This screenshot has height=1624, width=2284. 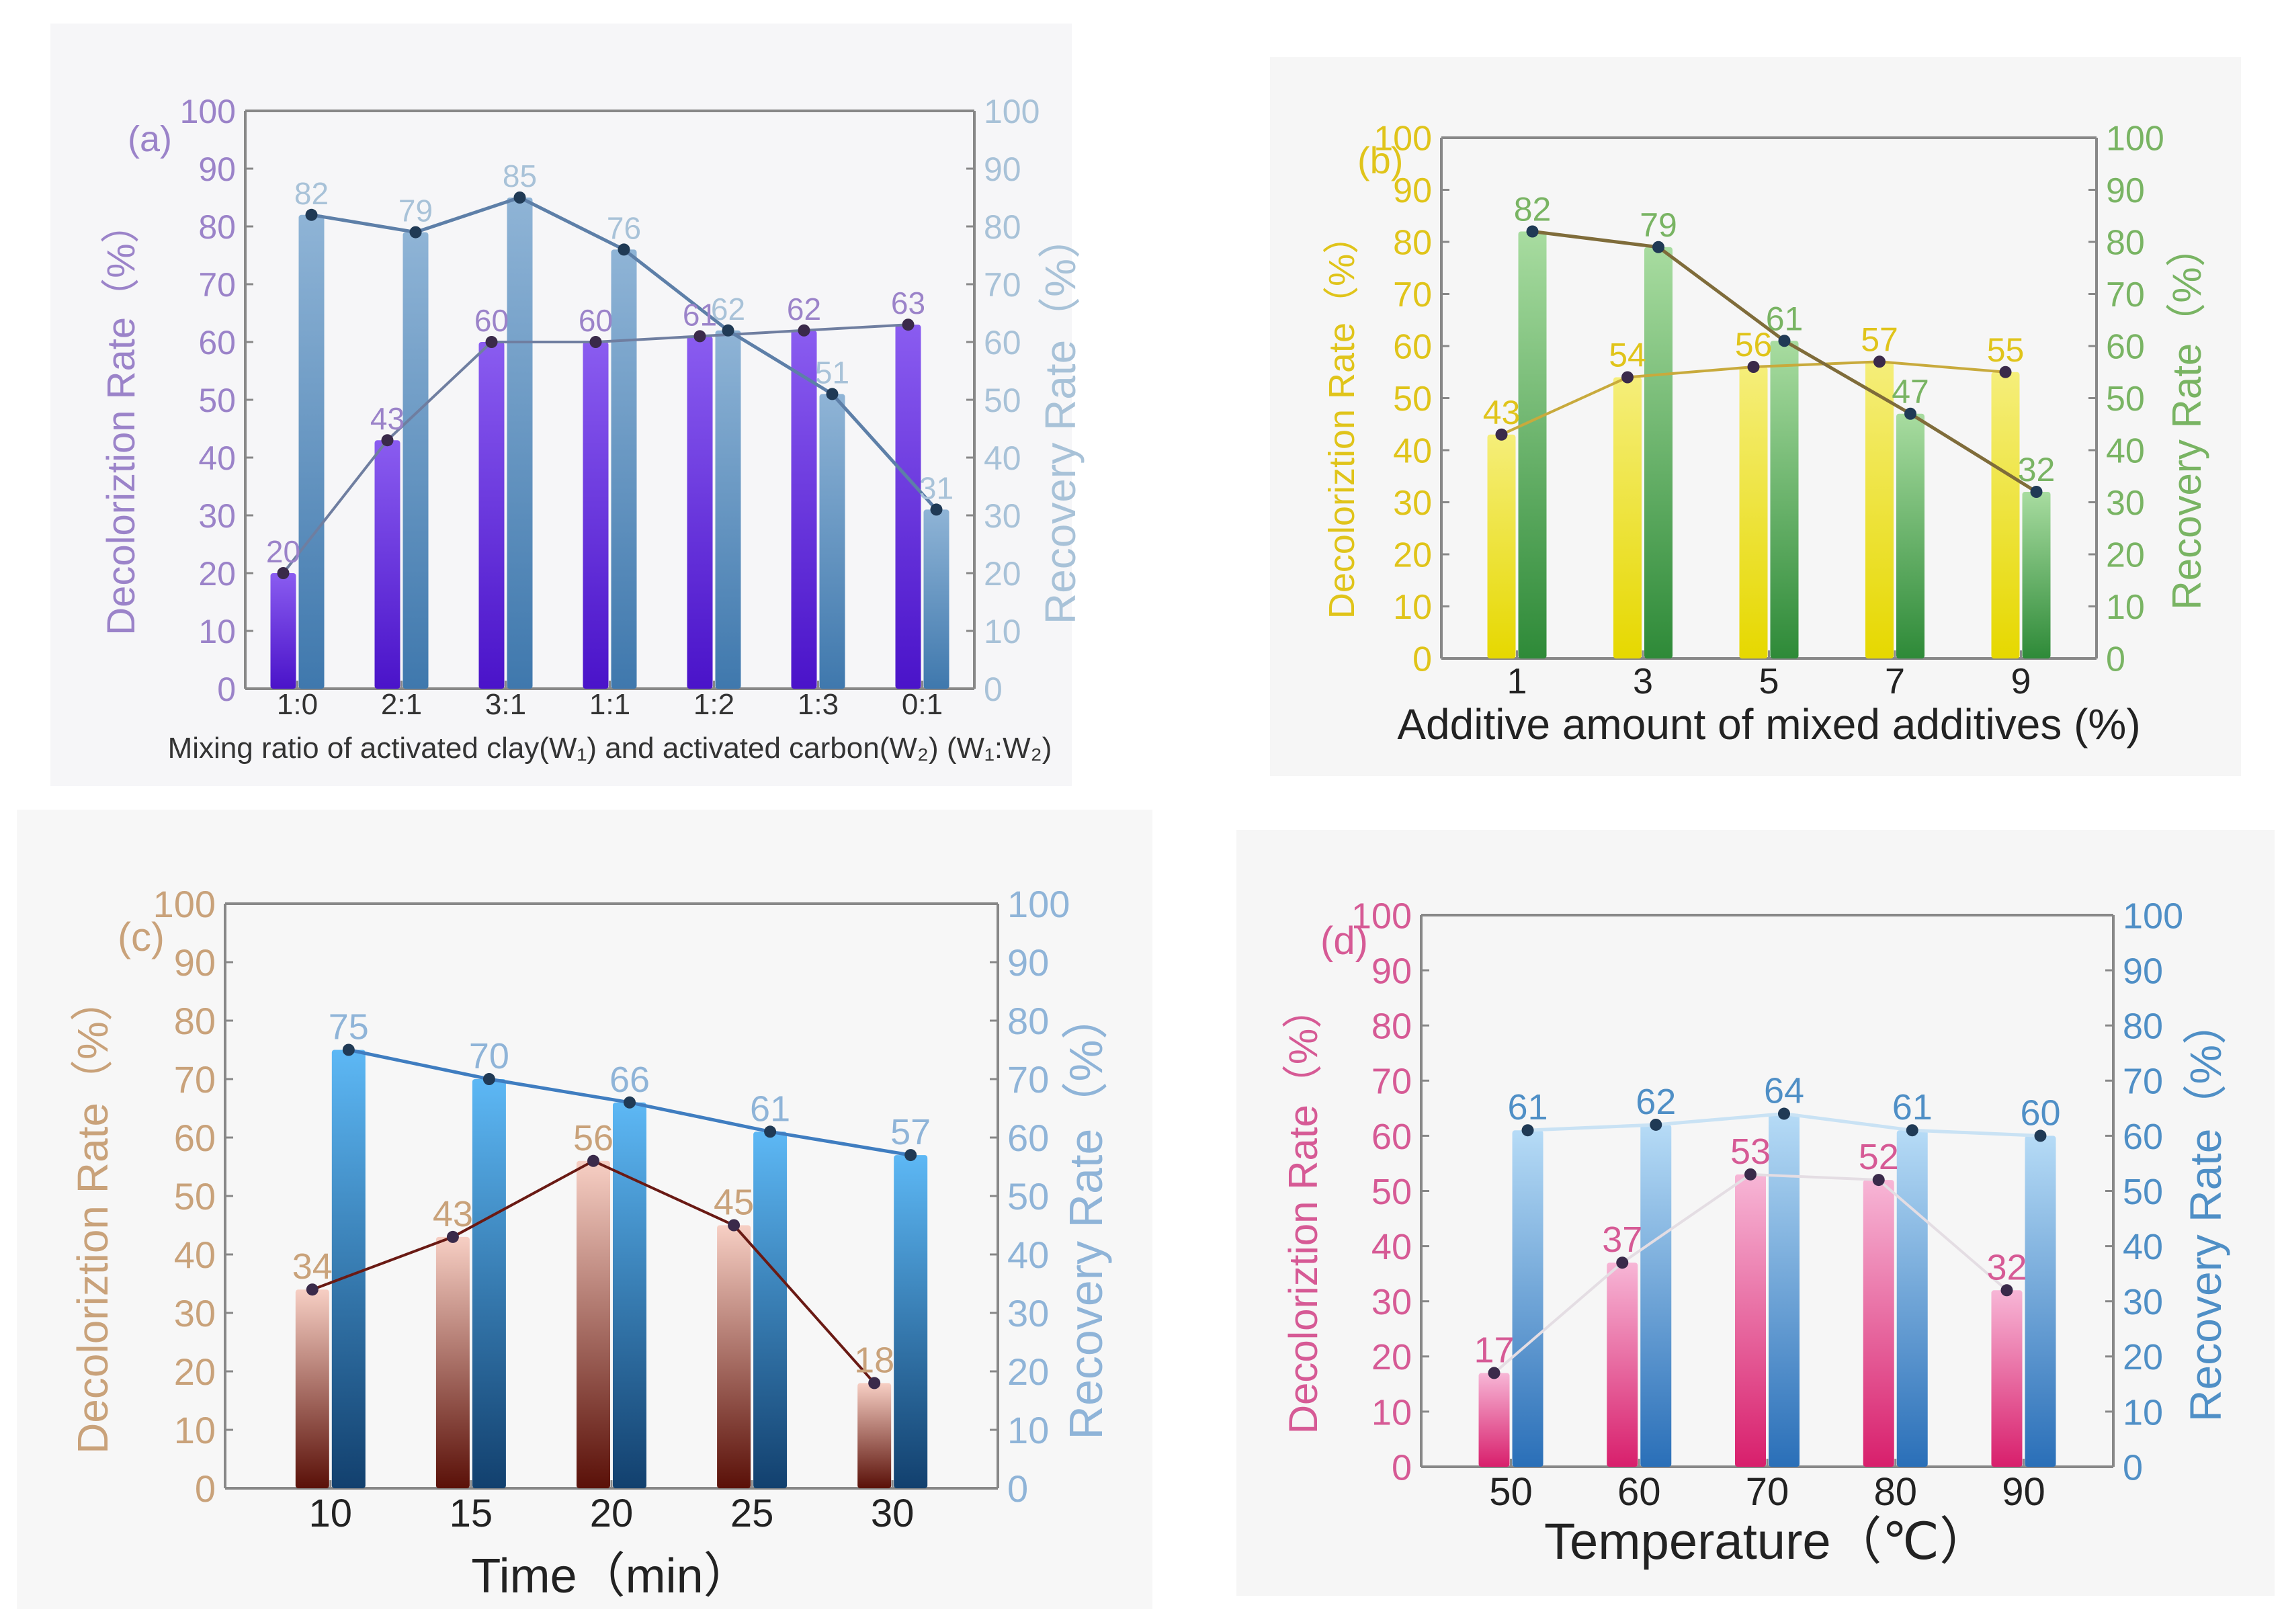 I want to click on data-label-decolorization: 20, so click(x=283, y=551).